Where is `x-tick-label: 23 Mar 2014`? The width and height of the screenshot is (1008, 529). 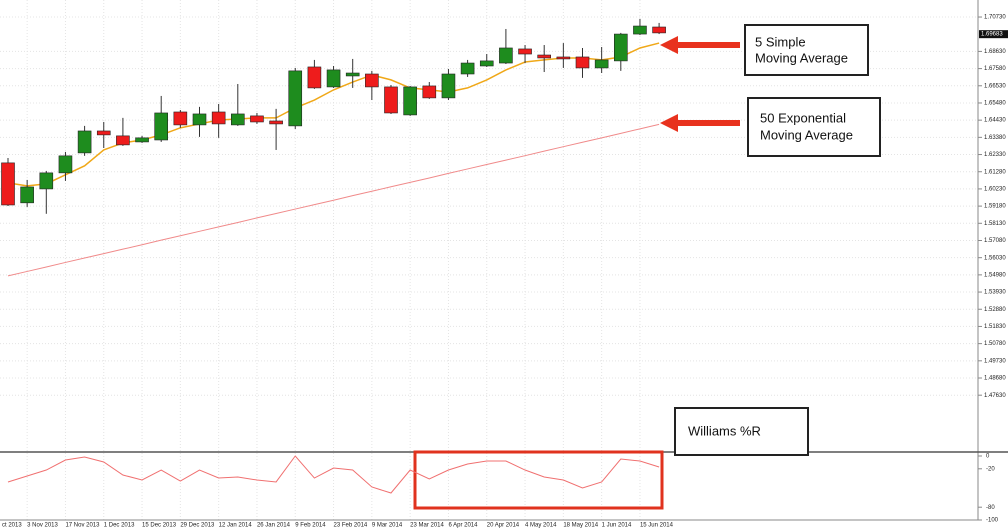
x-tick-label: 23 Mar 2014 is located at coordinates (427, 526).